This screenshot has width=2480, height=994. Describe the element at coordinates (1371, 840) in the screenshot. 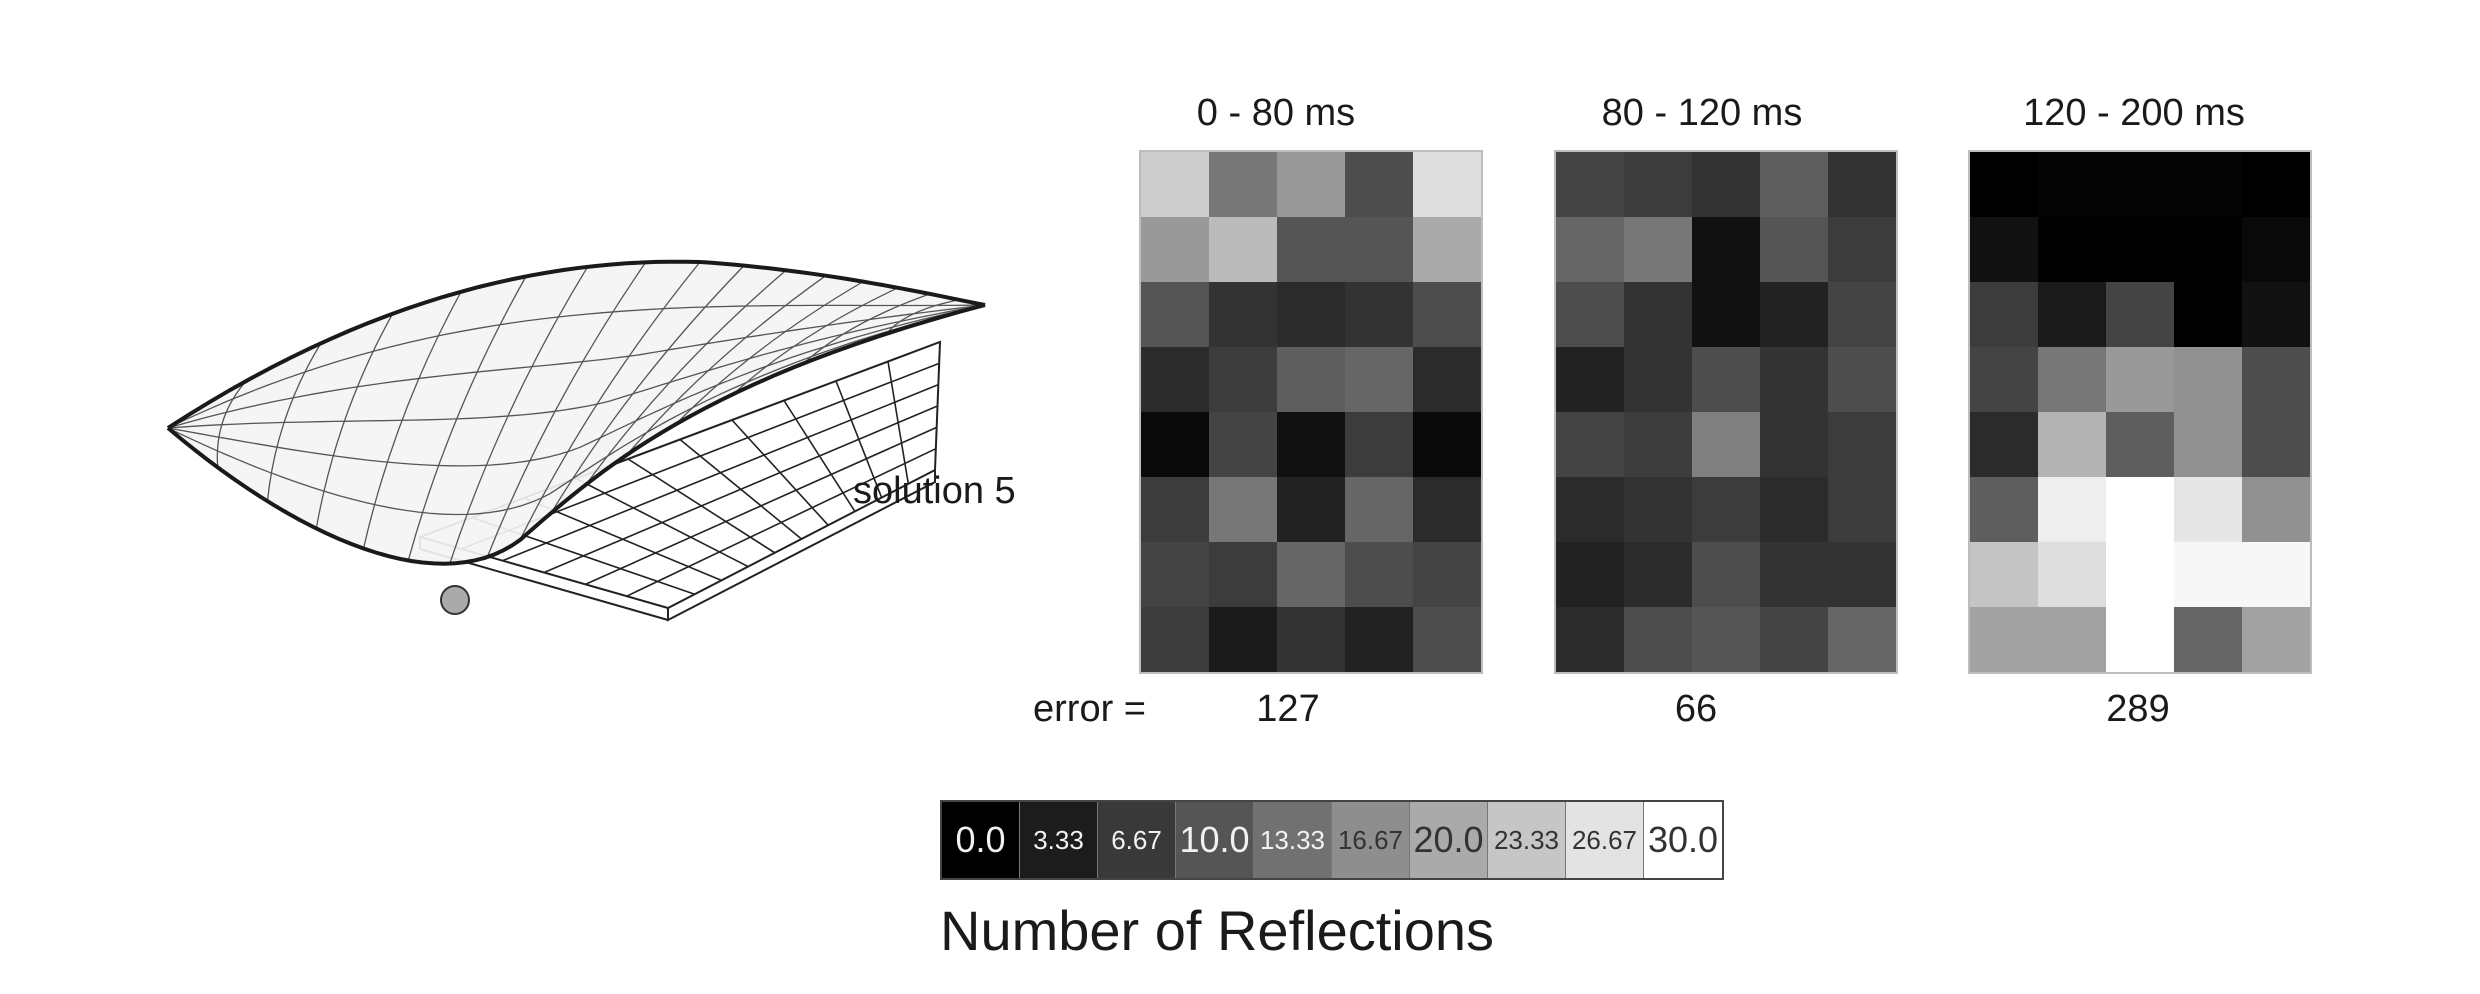

I see `legend-swatch: 16.67` at that location.